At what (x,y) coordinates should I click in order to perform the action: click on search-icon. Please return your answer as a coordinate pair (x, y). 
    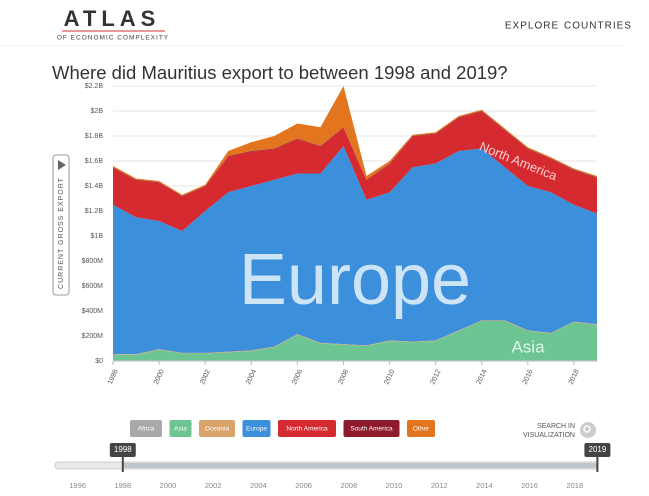
    Looking at the image, I should click on (587, 429).